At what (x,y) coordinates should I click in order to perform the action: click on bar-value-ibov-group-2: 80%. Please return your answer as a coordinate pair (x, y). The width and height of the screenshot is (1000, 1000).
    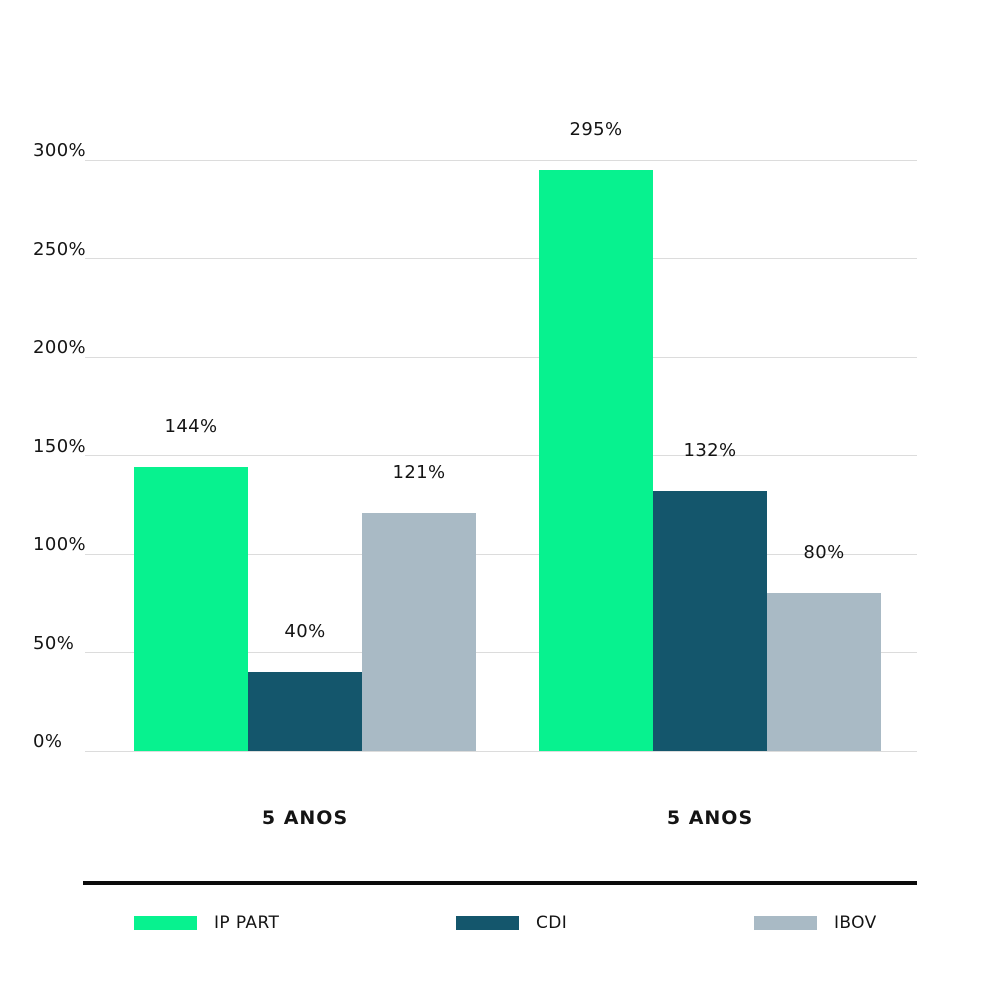
    Looking at the image, I should click on (824, 553).